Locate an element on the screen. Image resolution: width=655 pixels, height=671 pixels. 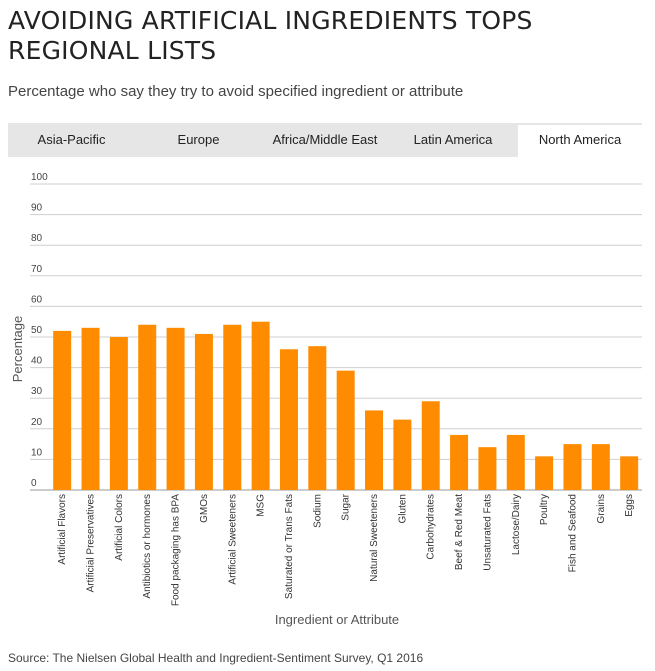
bar-gluten is located at coordinates (402, 454).